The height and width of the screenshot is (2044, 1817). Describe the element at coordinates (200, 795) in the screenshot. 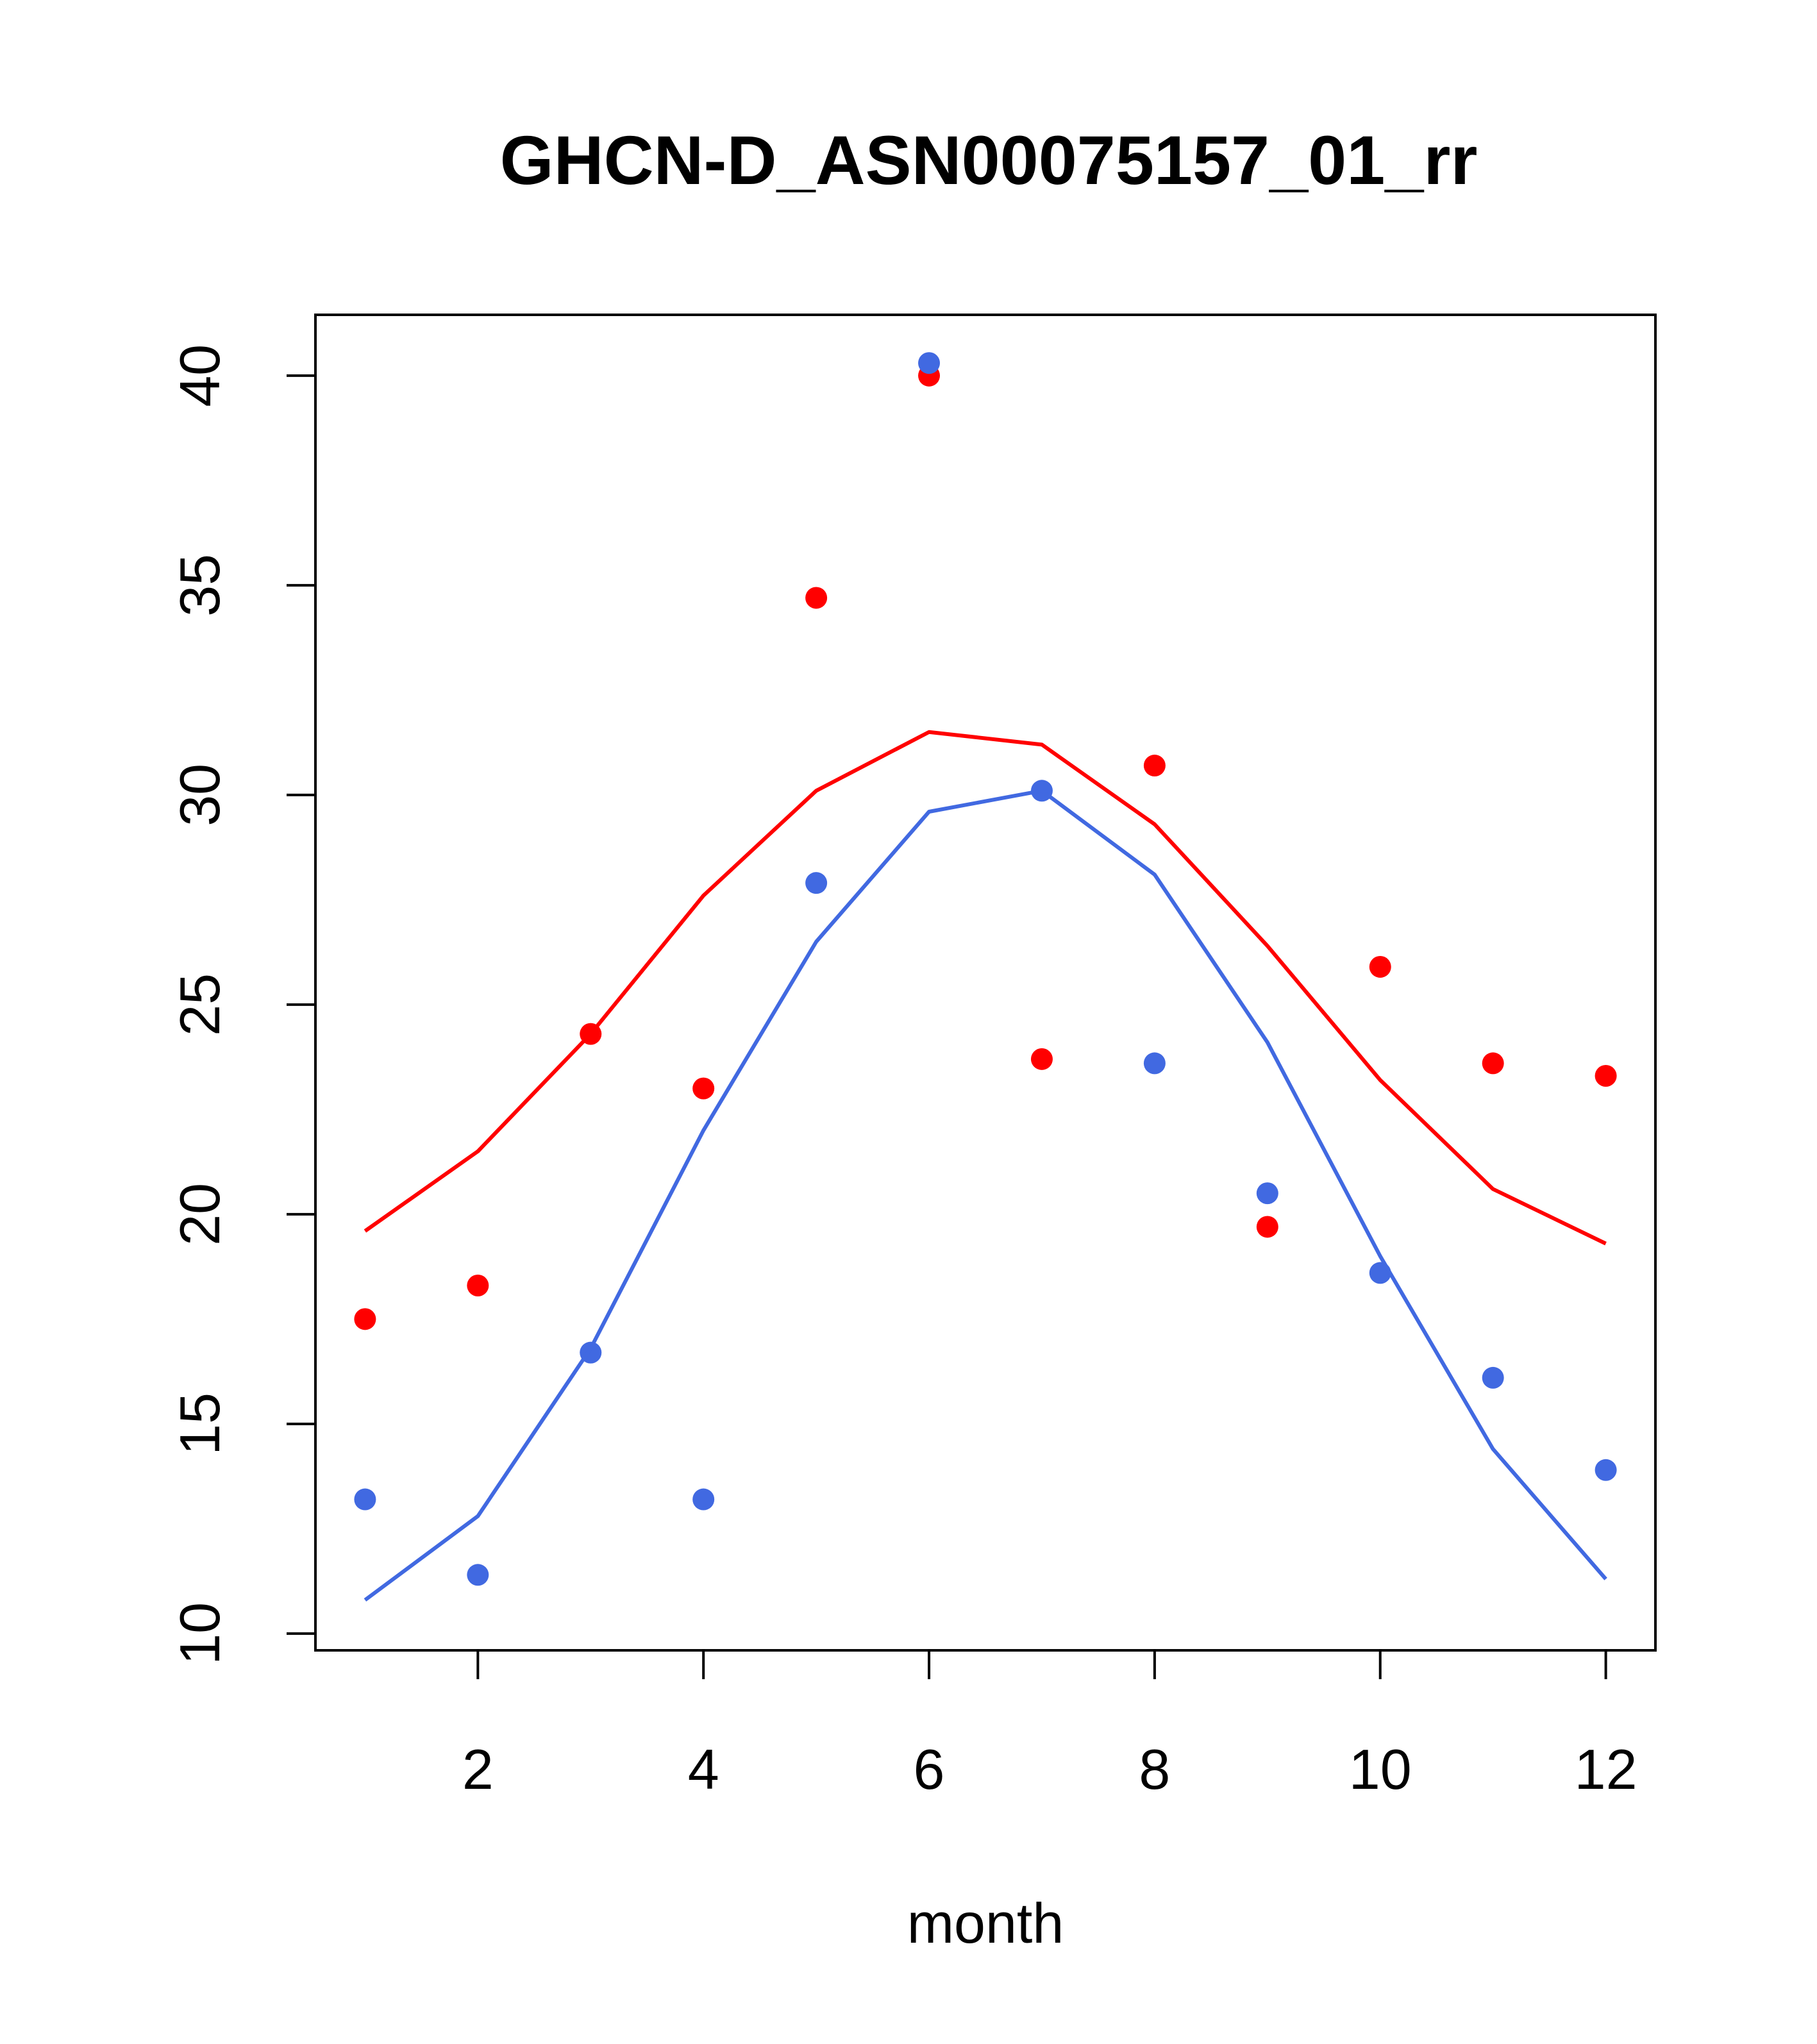

I see `y-tick-label: 30` at that location.